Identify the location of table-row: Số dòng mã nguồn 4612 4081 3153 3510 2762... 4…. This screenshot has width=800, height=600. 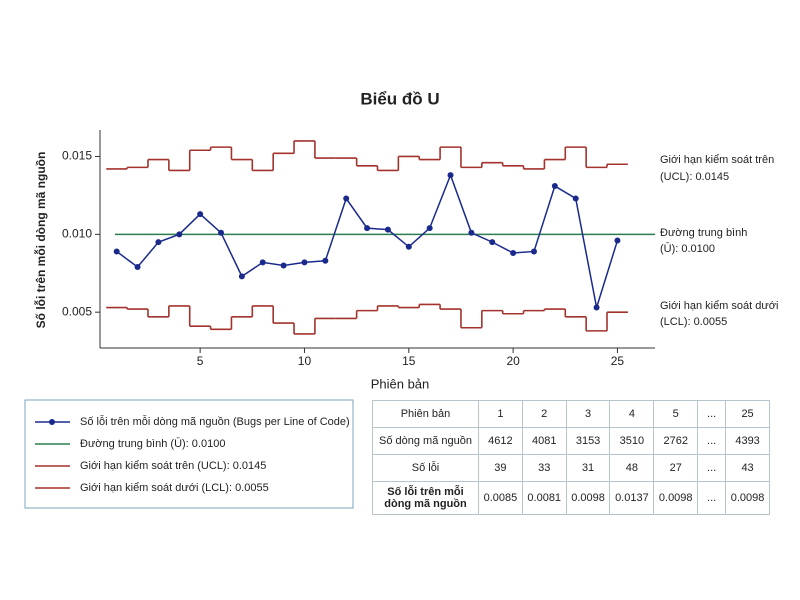
(571, 441).